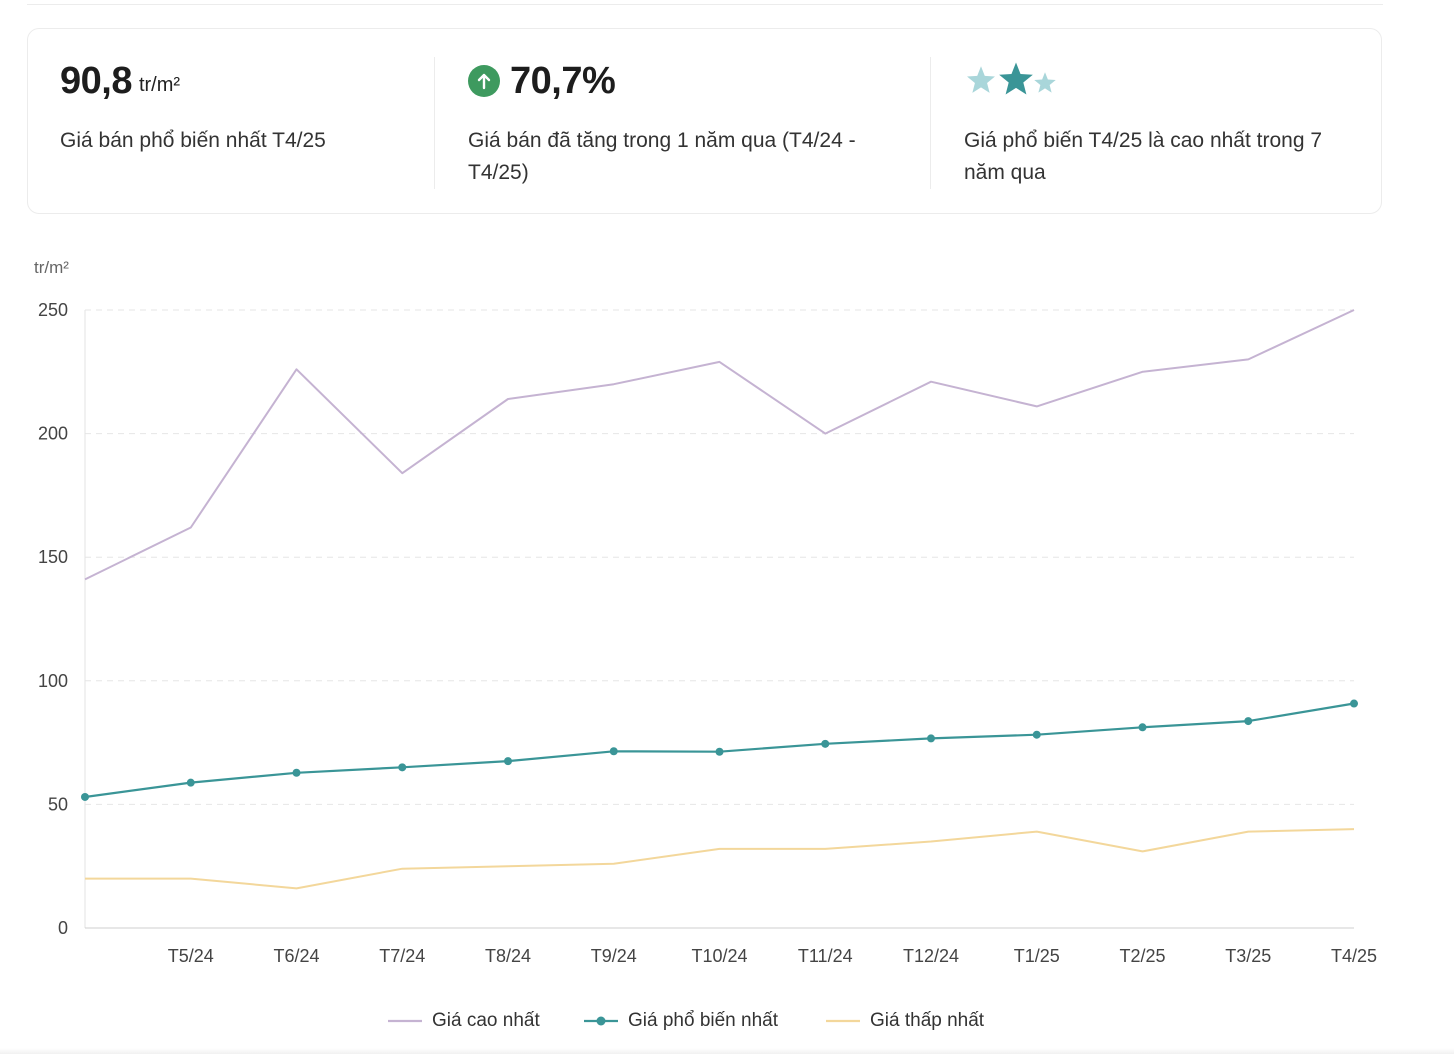 The width and height of the screenshot is (1454, 1054). I want to click on x-tick-label: T12/24, so click(931, 956).